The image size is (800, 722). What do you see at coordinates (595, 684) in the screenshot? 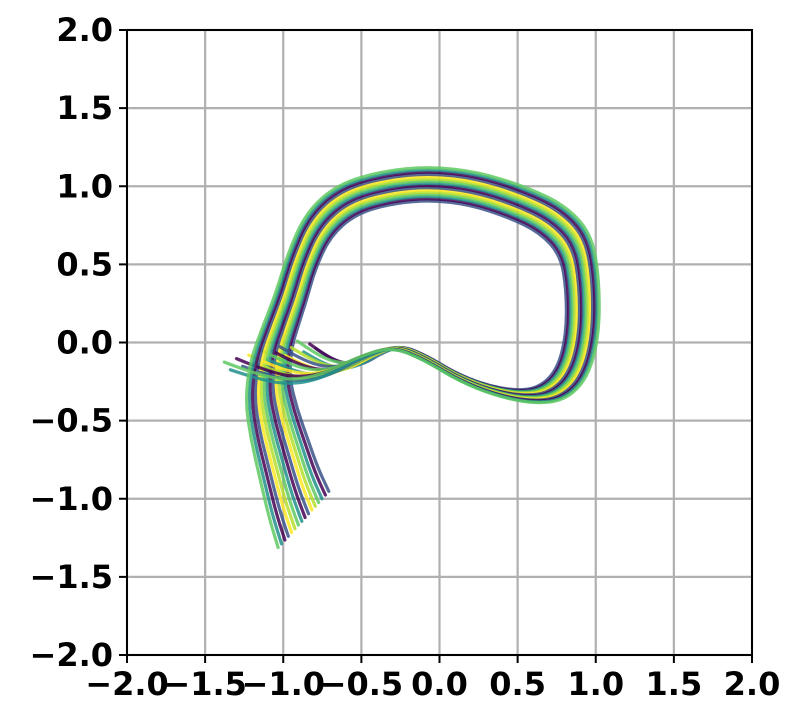
I see `x-tick-label: 1.0` at bounding box center [595, 684].